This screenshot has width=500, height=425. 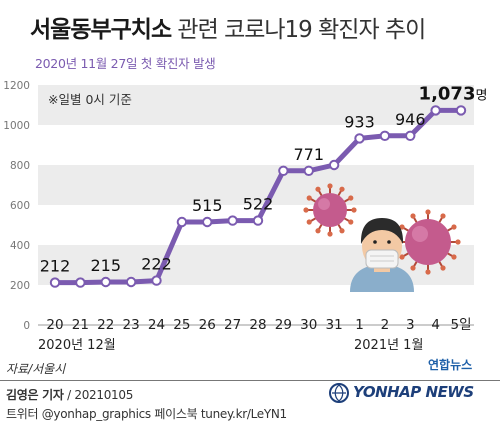 I want to click on x-tick-label: 1, so click(x=359, y=325).